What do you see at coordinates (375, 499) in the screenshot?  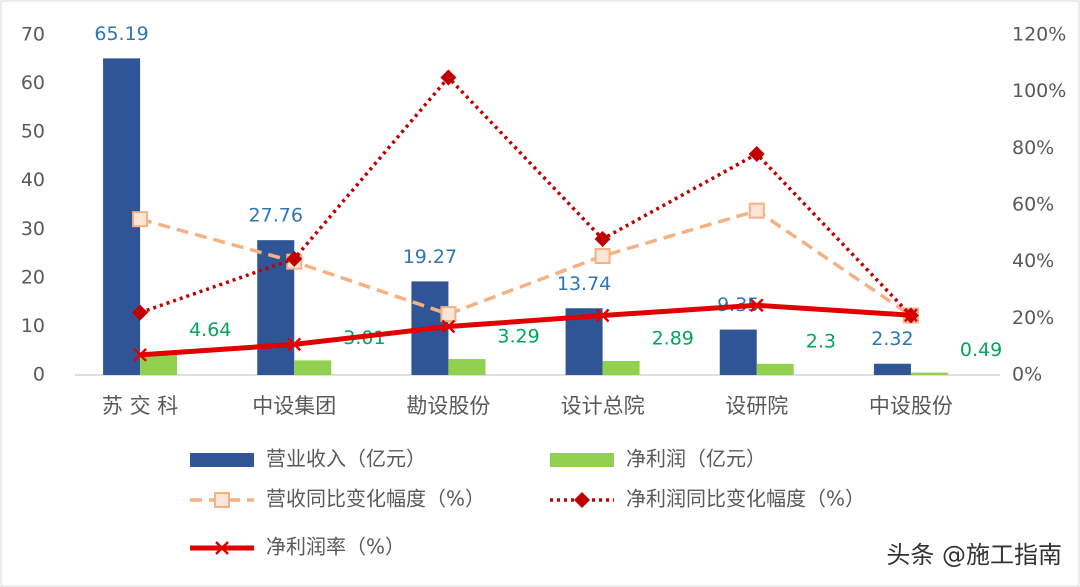 I see `legend-label: 营收同比变化幅度（%）` at bounding box center [375, 499].